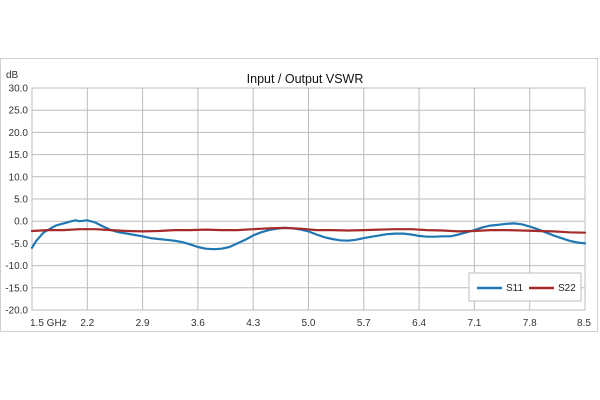  What do you see at coordinates (19, 89) in the screenshot?
I see `y-tick-label: 30.0` at bounding box center [19, 89].